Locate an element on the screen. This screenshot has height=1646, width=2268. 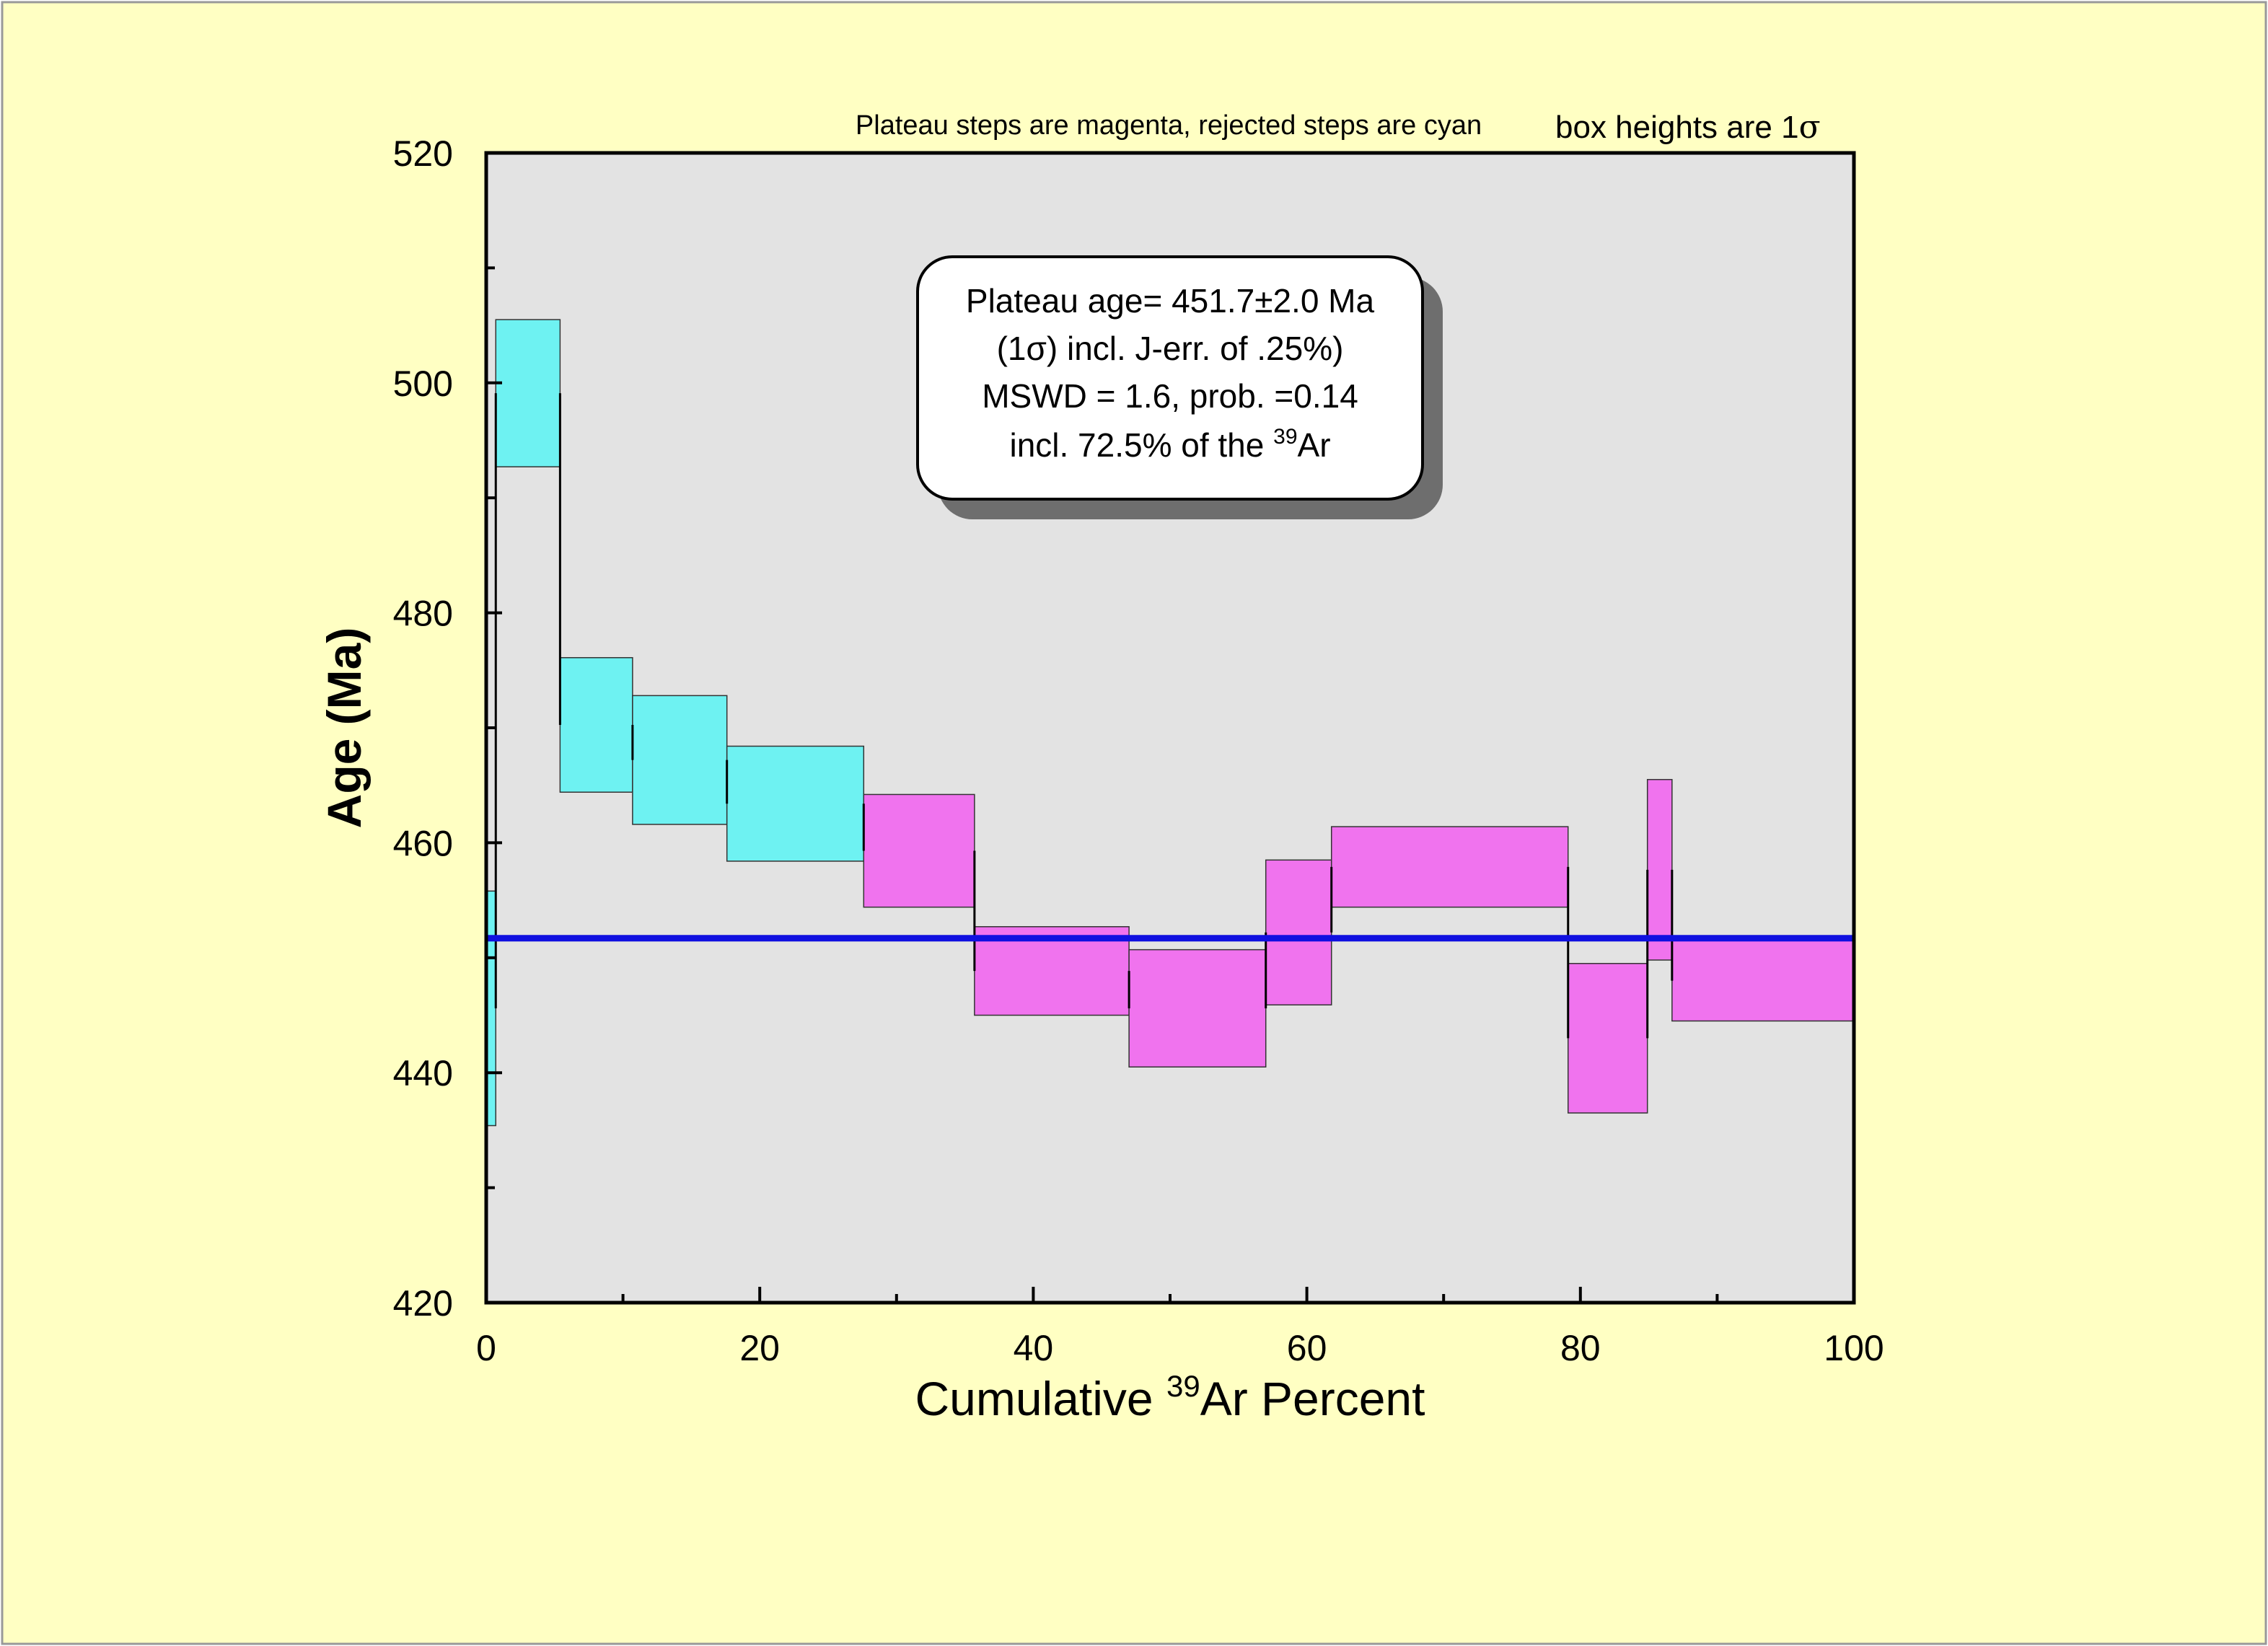
x-tick-label: 40 is located at coordinates (1034, 1348).